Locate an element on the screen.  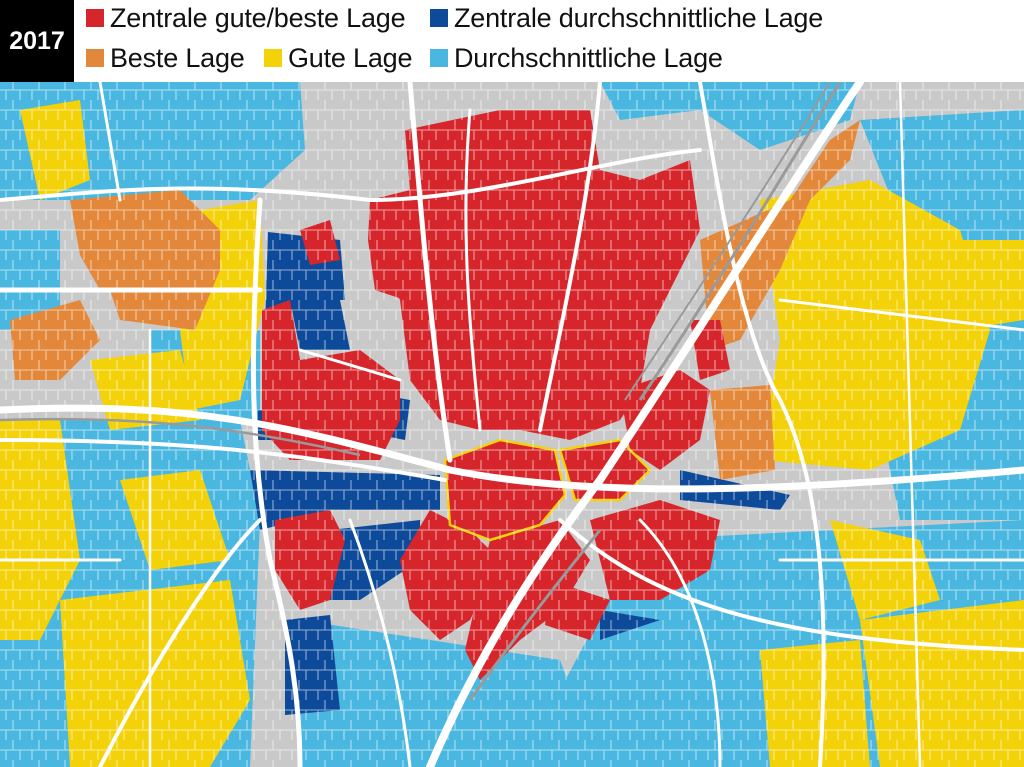
legend-label: Gute Lage is located at coordinates (350, 58).